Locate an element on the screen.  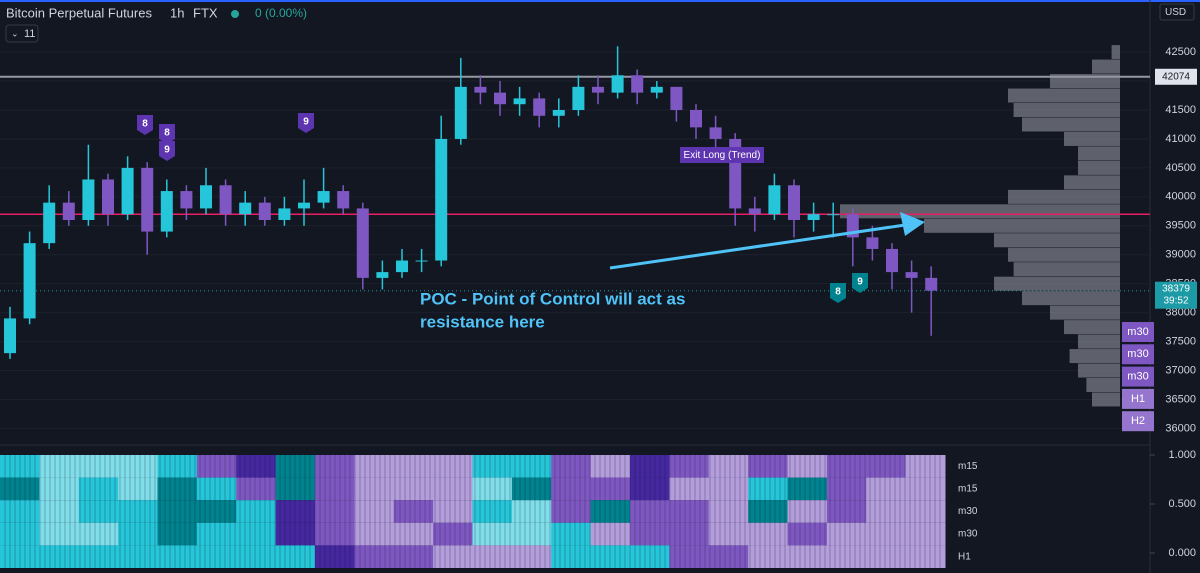
signal-label: 9 is located at coordinates (167, 150).